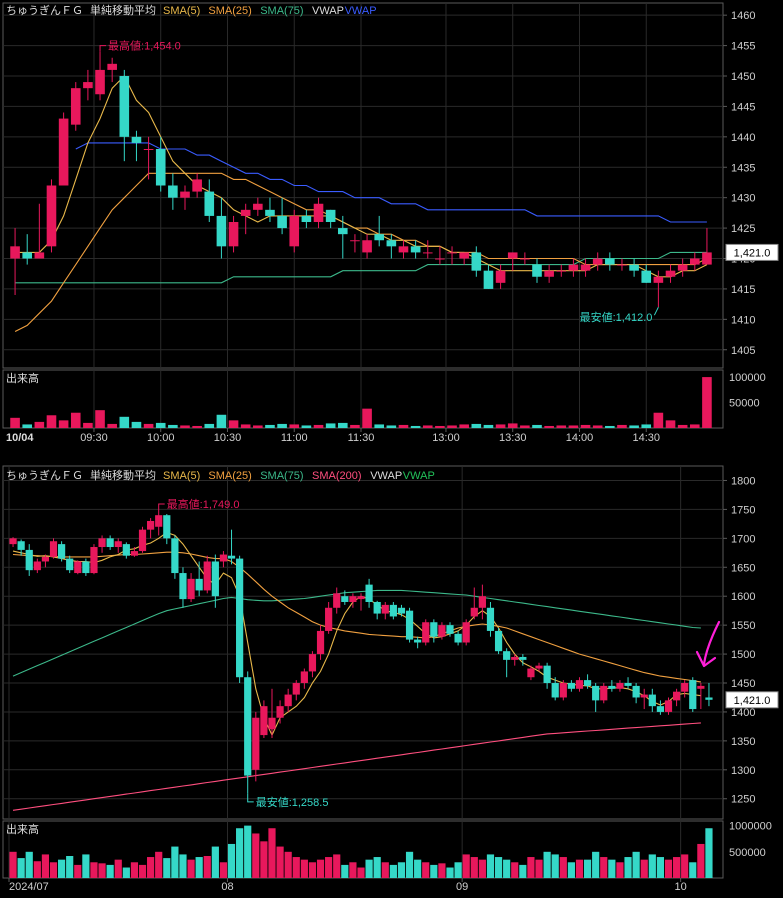 This screenshot has width=783, height=898. What do you see at coordinates (227, 887) in the screenshot?
I see `time-label: 08` at bounding box center [227, 887].